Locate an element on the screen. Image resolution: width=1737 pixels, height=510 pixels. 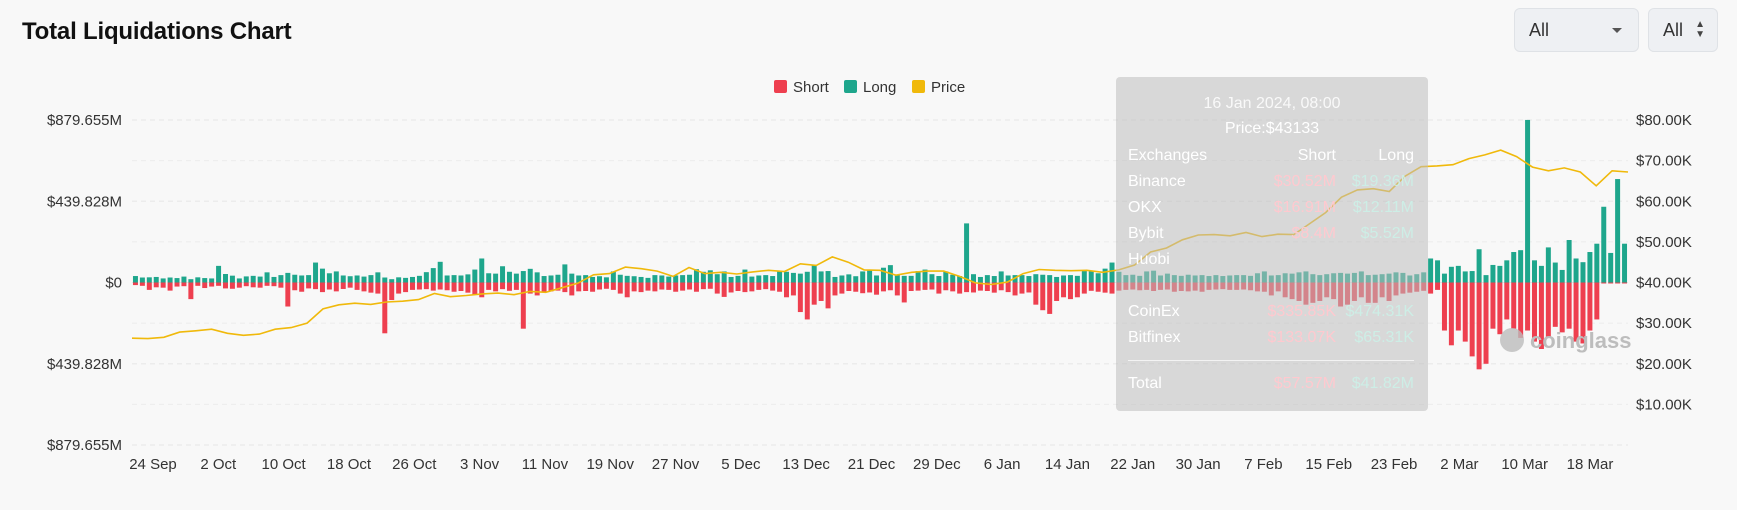
x-tick-label: 7 Feb is located at coordinates (1263, 464).